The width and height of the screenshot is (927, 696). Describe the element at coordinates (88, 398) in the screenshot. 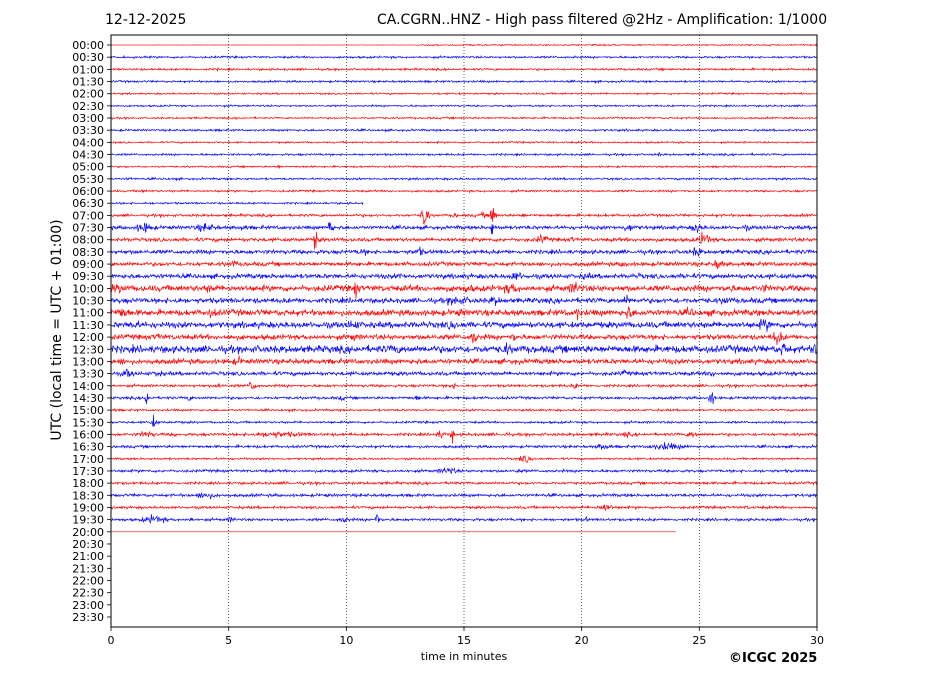

I see `y-tick-label: 14:30` at that location.